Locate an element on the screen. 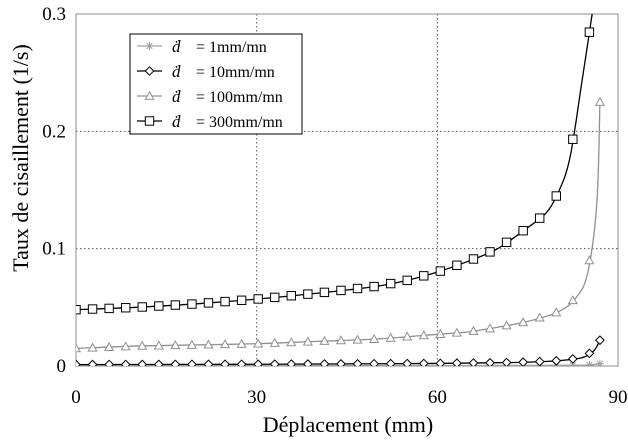 Image resolution: width=628 pixels, height=441 pixels. legend-box is located at coordinates (216, 84).